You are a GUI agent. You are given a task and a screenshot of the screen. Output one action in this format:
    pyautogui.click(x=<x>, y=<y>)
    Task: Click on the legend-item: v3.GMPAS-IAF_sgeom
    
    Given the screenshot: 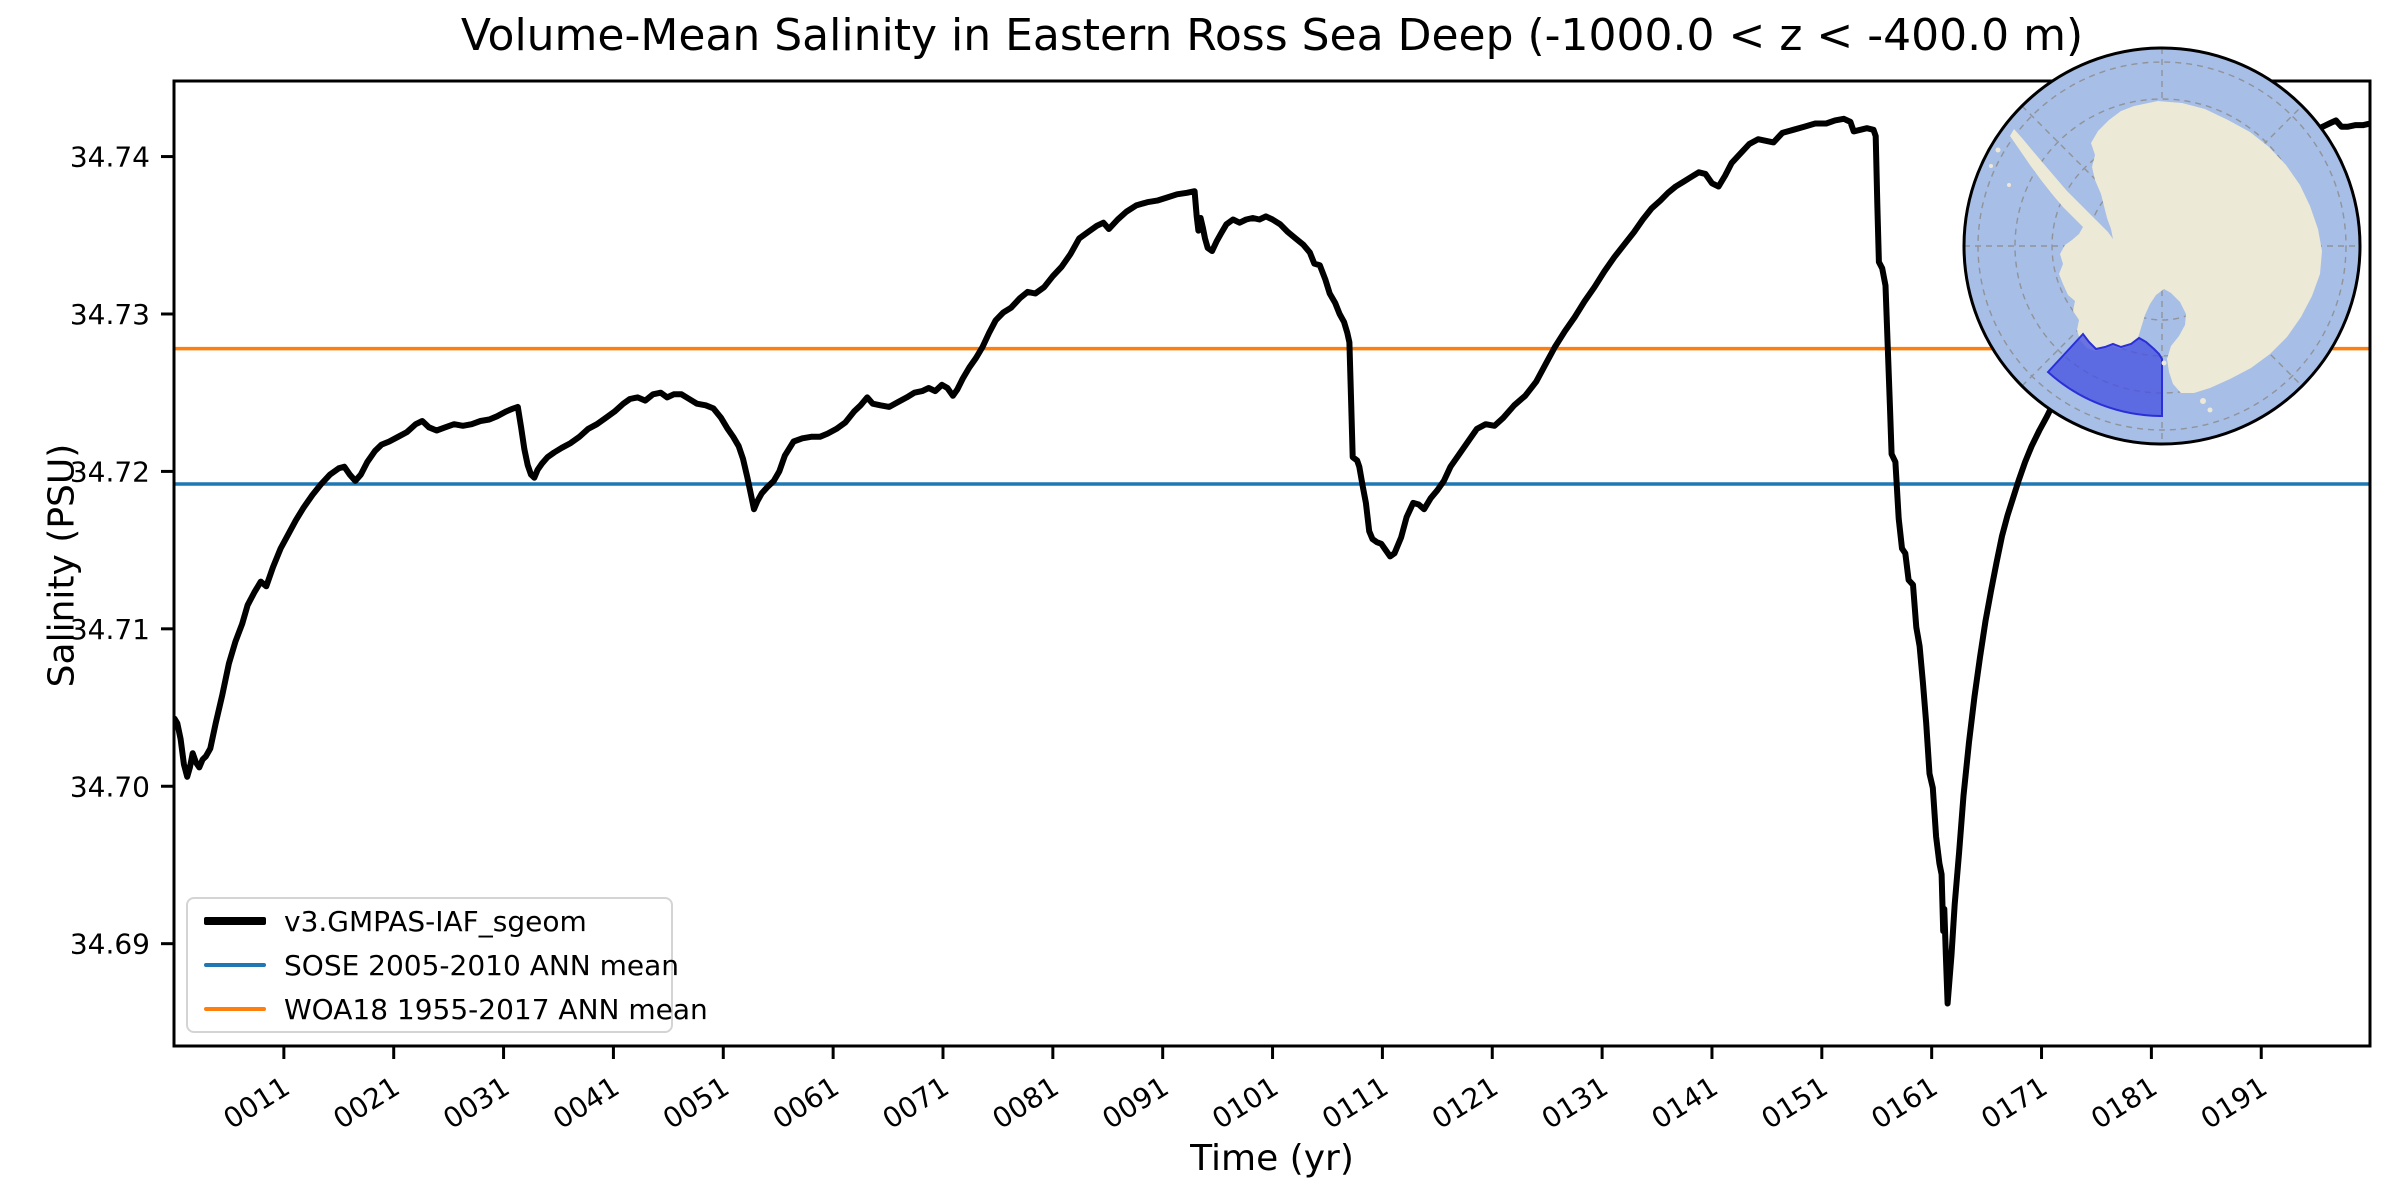 What is the action you would take?
    pyautogui.click(x=429, y=921)
    